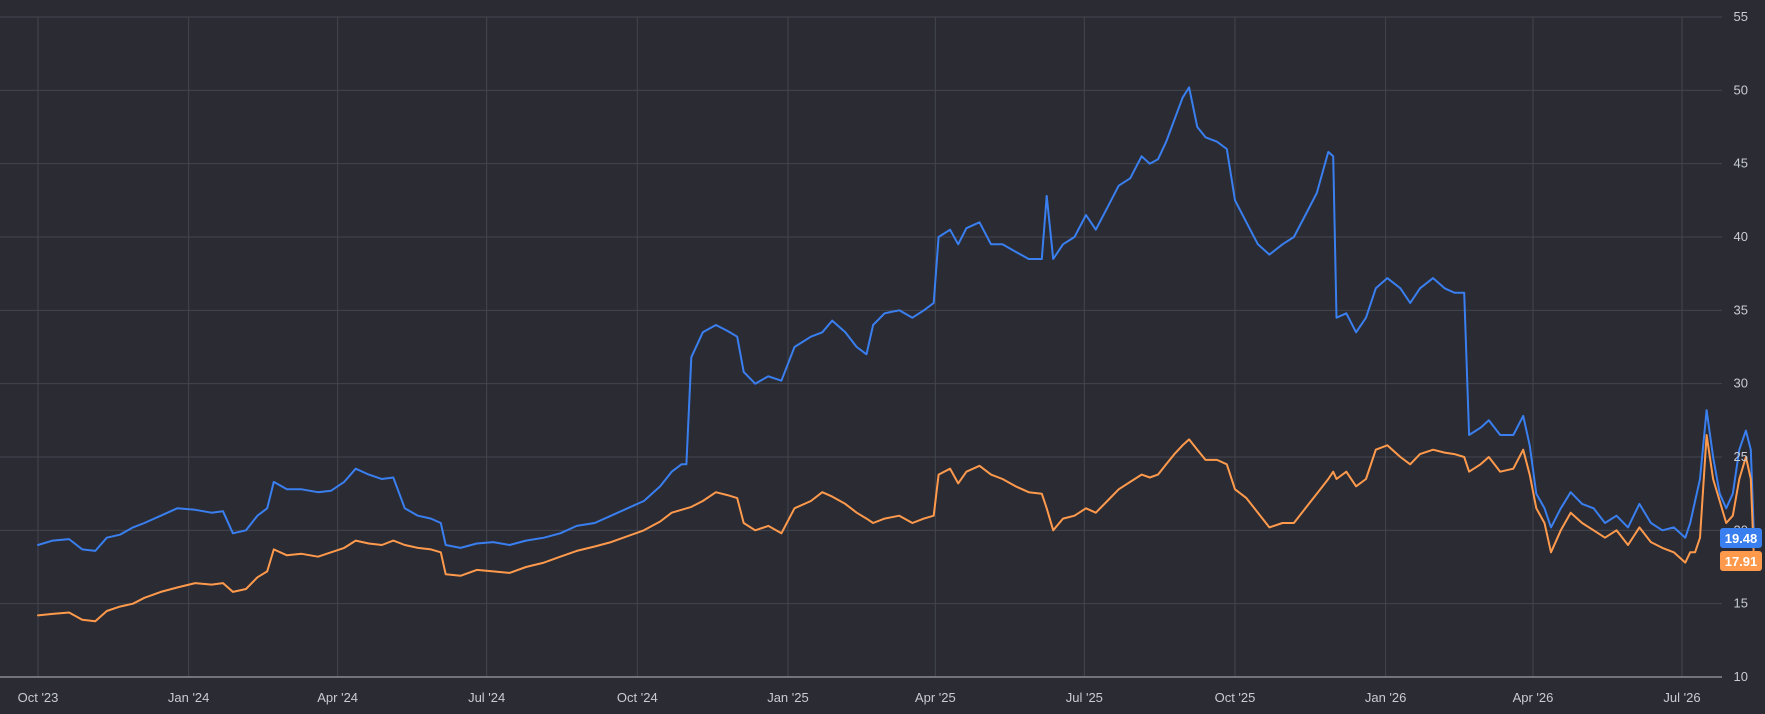  What do you see at coordinates (637, 697) in the screenshot?
I see `x-tick-label: Oct '24` at bounding box center [637, 697].